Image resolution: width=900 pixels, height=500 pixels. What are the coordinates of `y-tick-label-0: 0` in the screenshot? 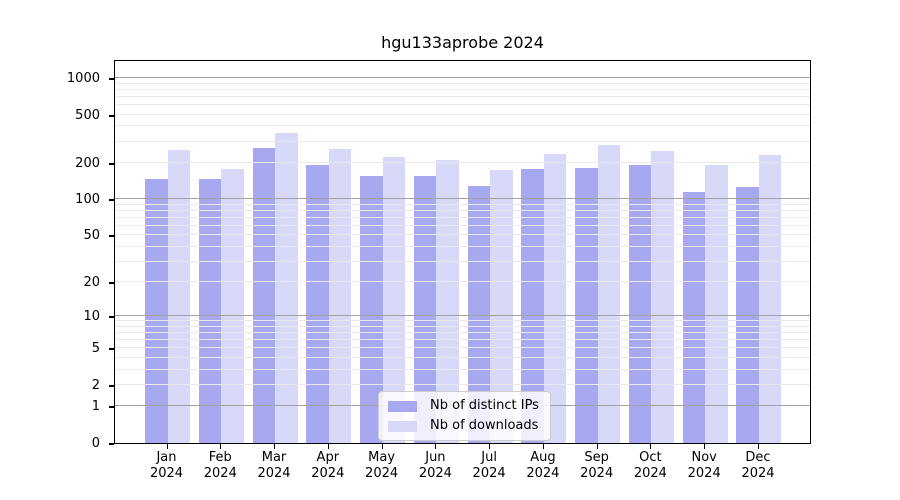 It's located at (95, 443).